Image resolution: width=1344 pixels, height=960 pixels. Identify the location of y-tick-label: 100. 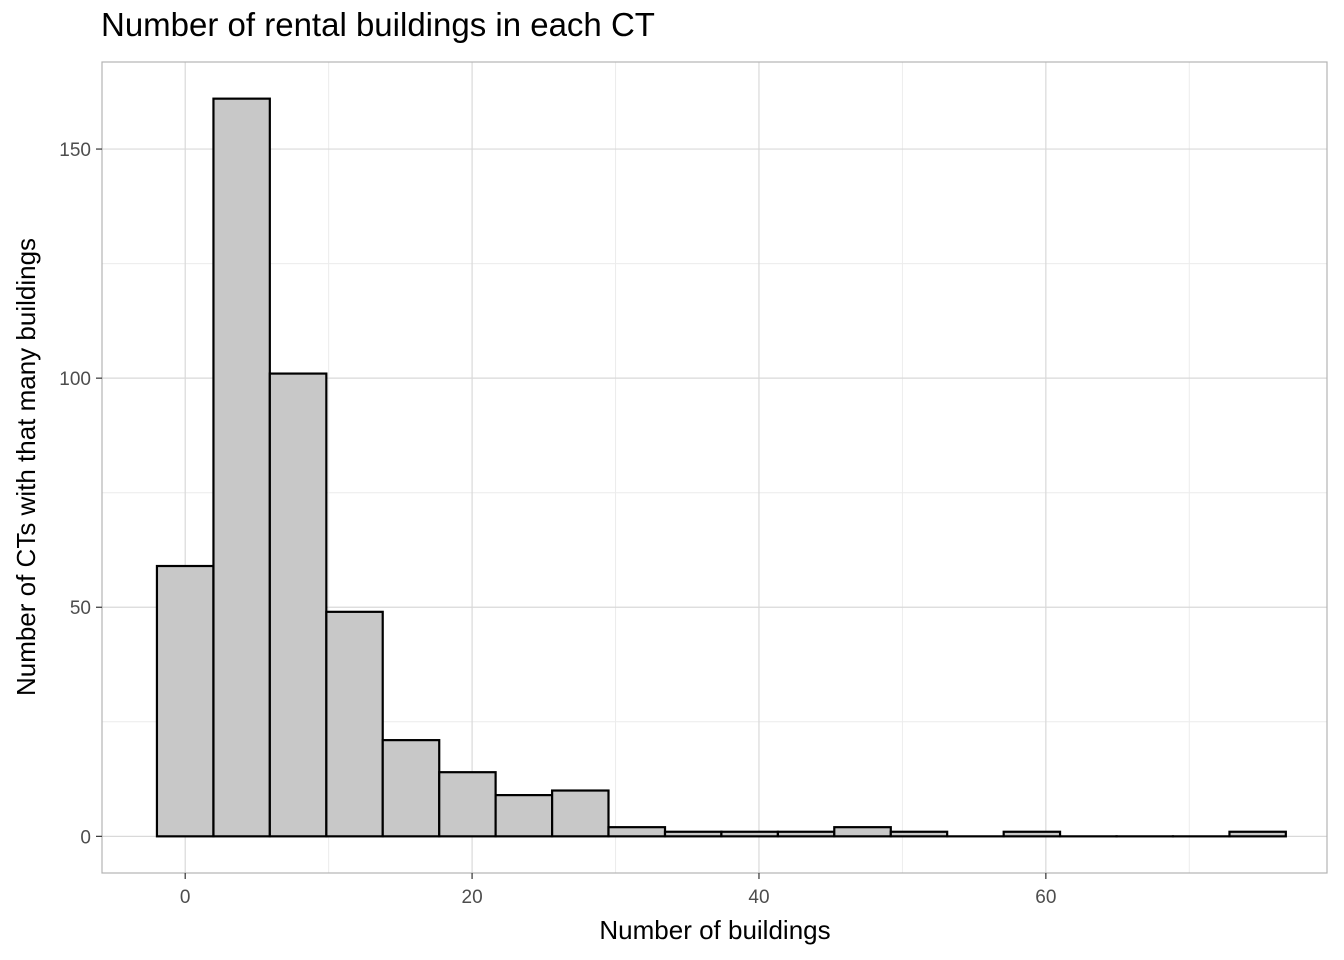
(75, 379).